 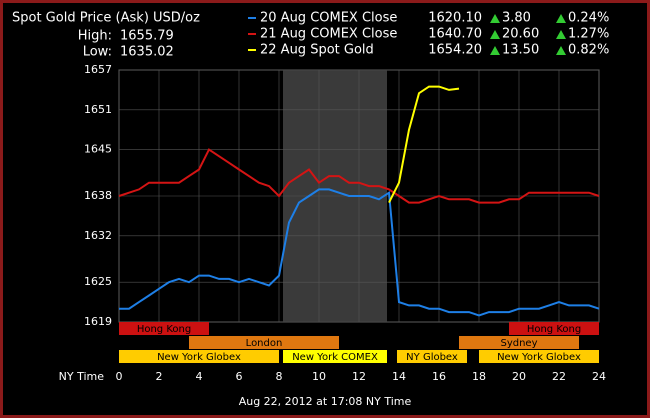 I want to click on y-tick-label: 1645, so click(x=98, y=149).